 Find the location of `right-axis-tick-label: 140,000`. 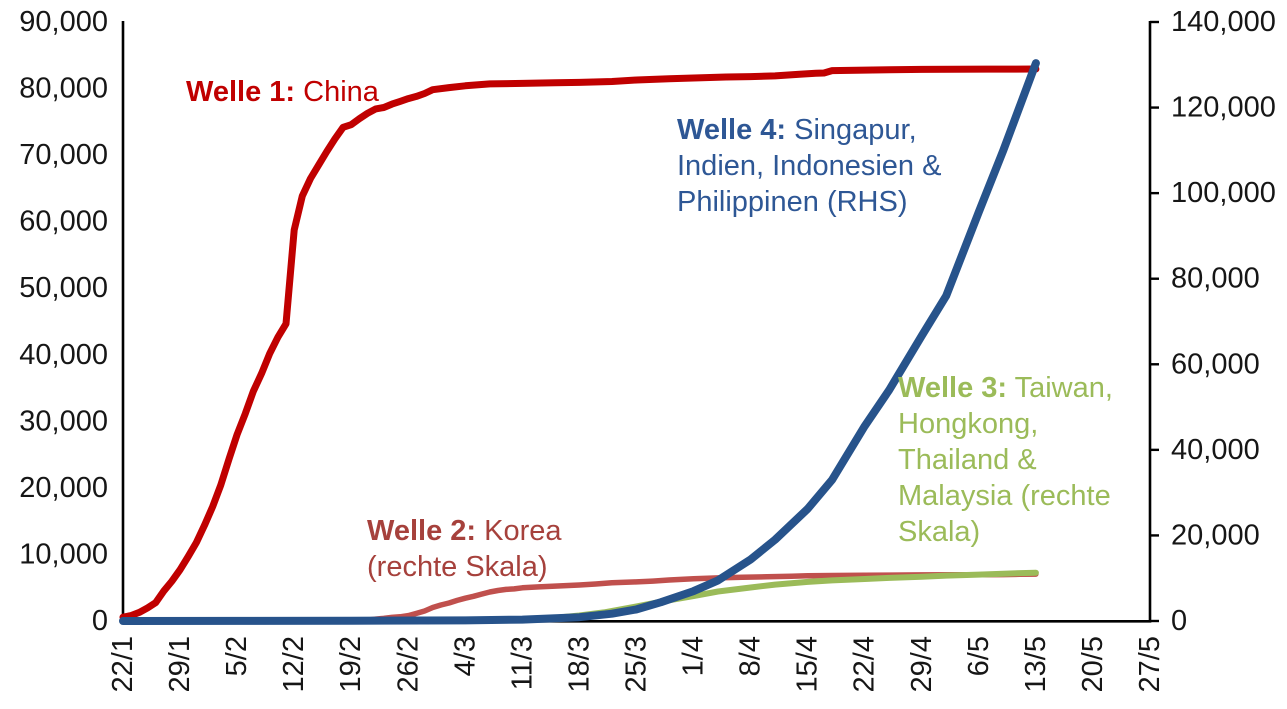

right-axis-tick-label: 140,000 is located at coordinates (1223, 22).